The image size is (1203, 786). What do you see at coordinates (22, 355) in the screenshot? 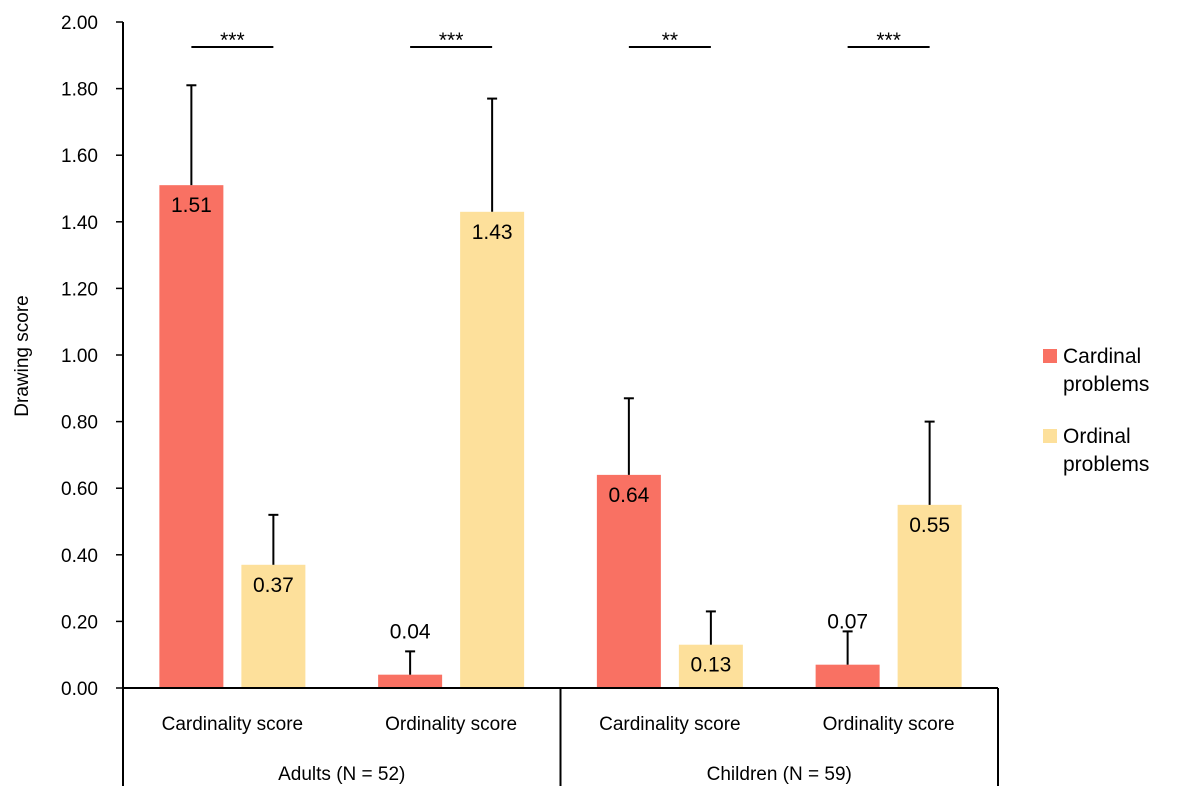
I see `y-axis-label: Drawing score` at bounding box center [22, 355].